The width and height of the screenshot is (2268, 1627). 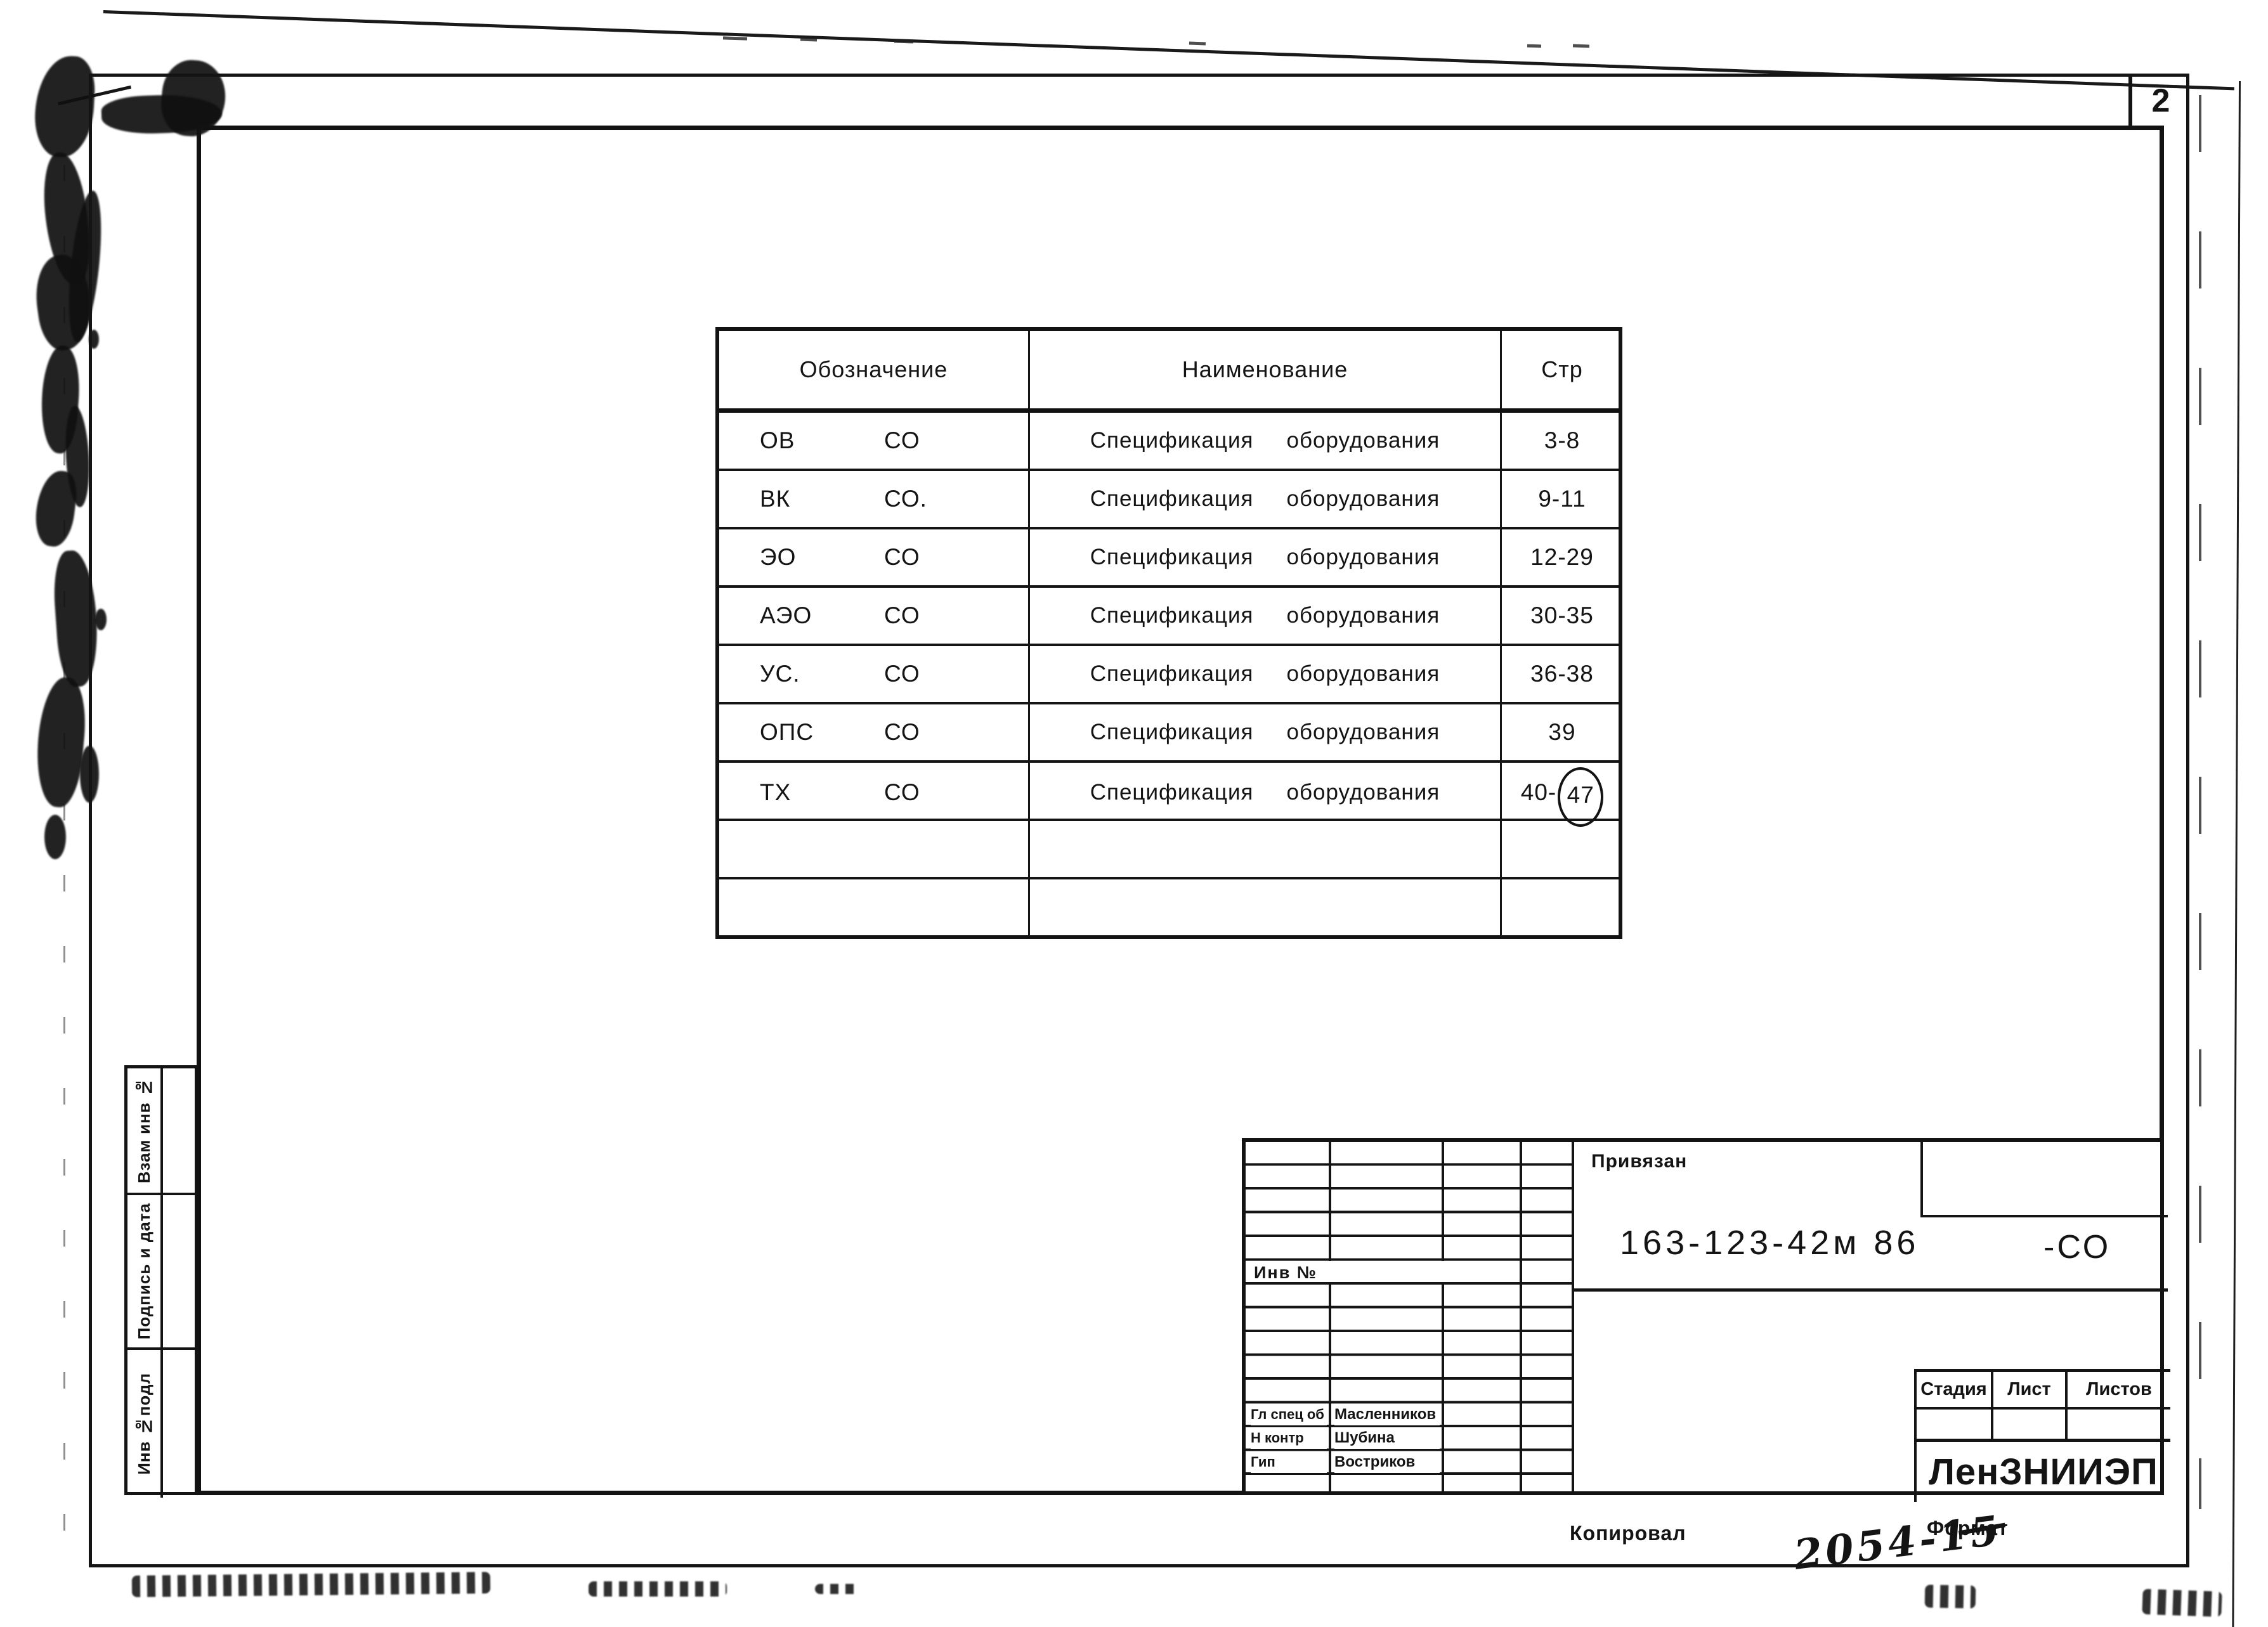 I want to click on designation-co: СО., so click(x=905, y=499).